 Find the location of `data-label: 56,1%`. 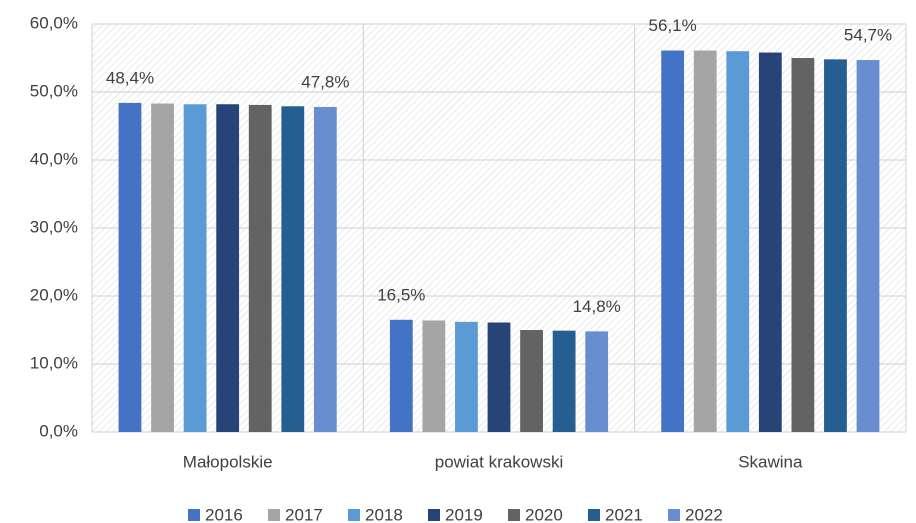

data-label: 56,1% is located at coordinates (673, 25).